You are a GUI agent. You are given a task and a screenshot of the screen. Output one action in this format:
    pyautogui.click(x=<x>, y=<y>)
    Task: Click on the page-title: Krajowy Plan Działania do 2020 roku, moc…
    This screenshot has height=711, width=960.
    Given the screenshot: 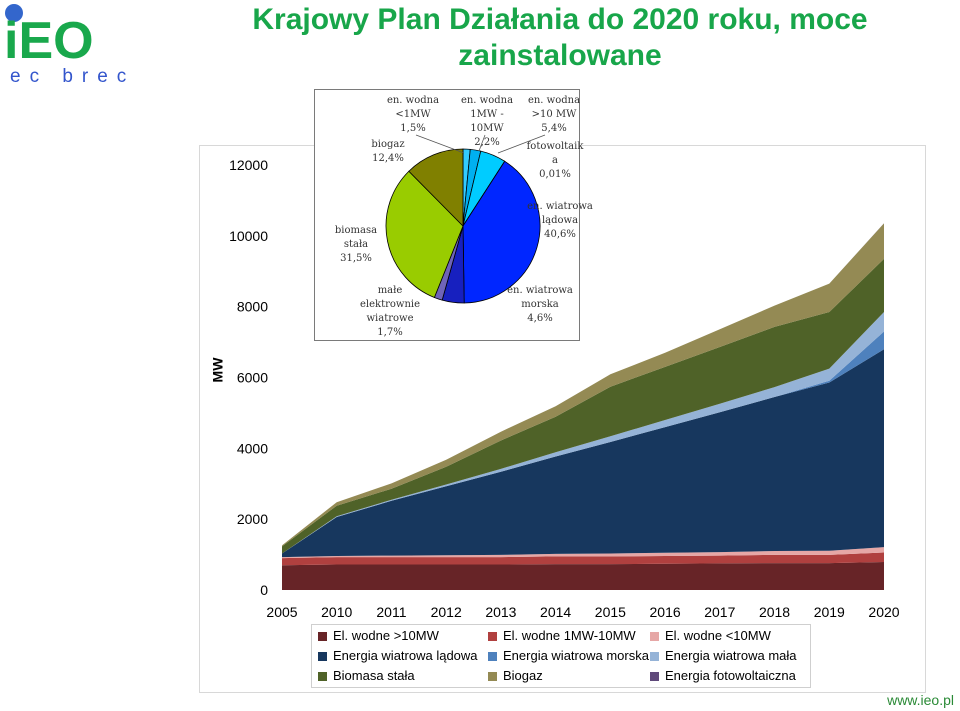 What is the action you would take?
    pyautogui.click(x=560, y=37)
    